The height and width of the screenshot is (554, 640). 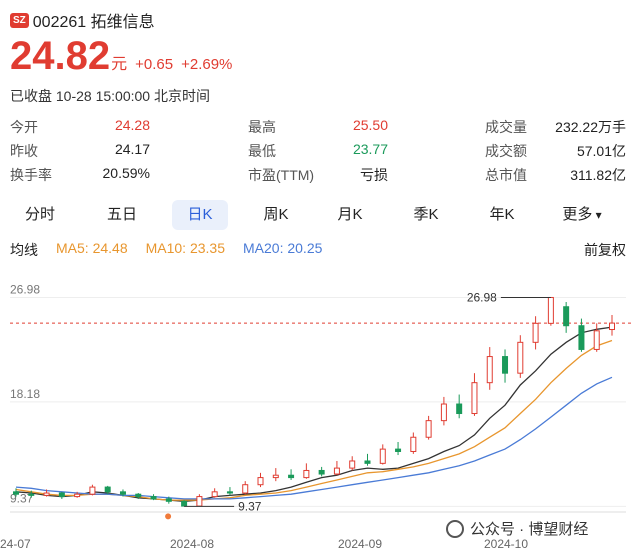 What do you see at coordinates (168, 516) in the screenshot?
I see `event-dot` at bounding box center [168, 516].